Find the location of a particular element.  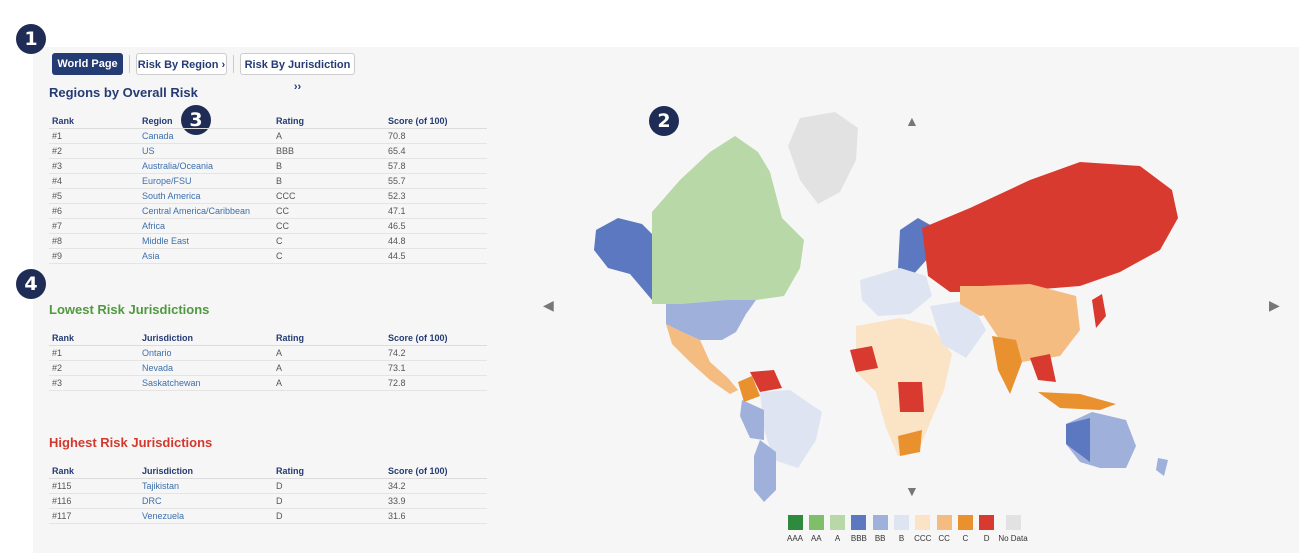

rating-cell: B is located at coordinates (329, 181).